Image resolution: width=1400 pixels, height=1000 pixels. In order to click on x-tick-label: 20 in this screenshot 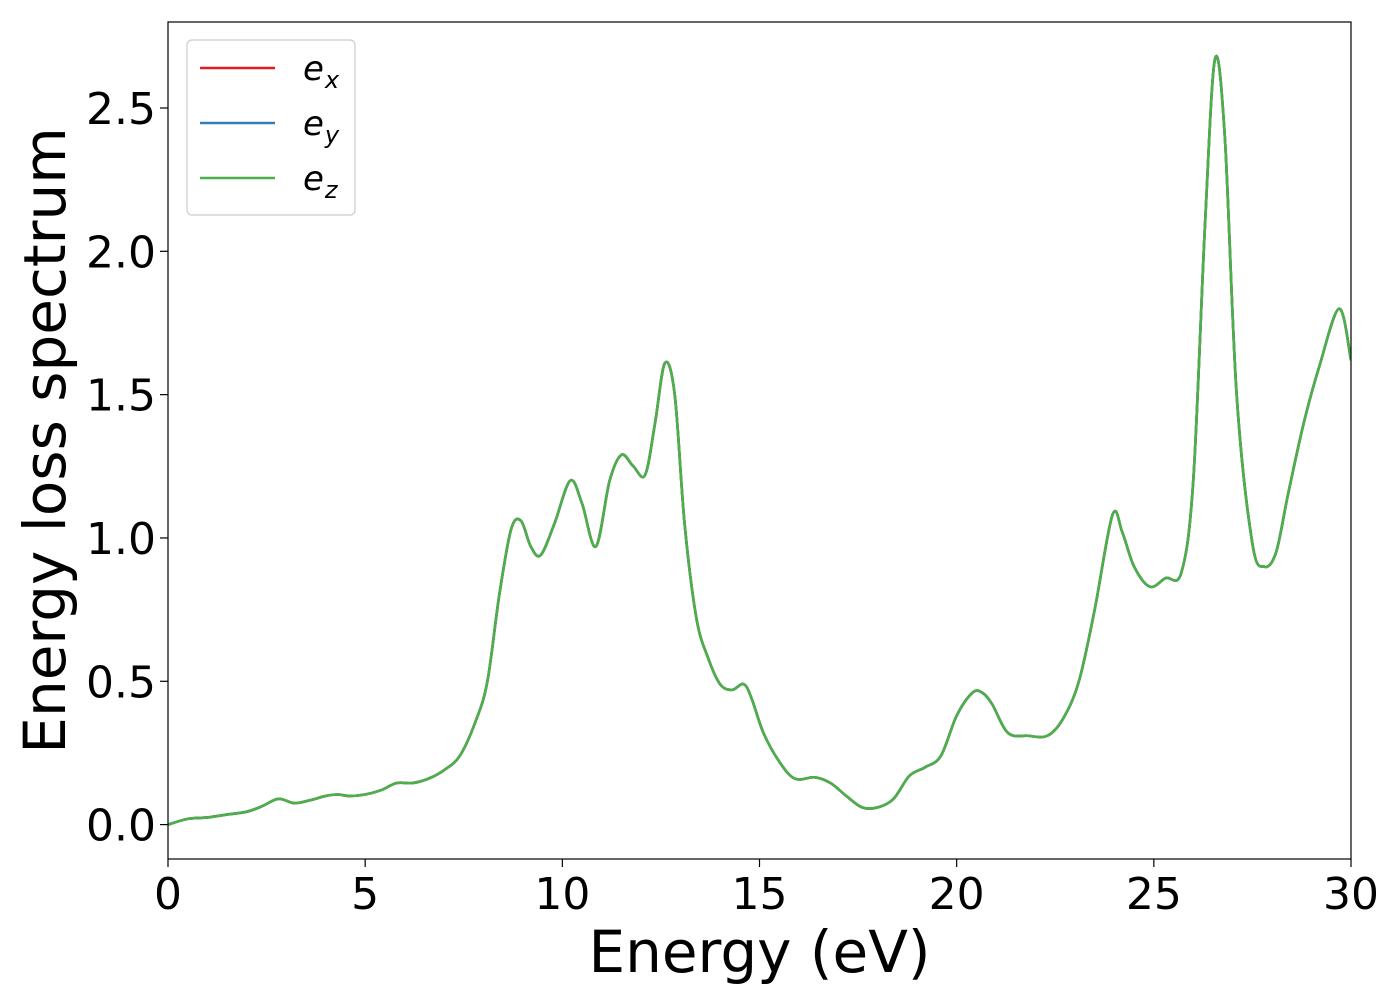, I will do `click(957, 894)`.